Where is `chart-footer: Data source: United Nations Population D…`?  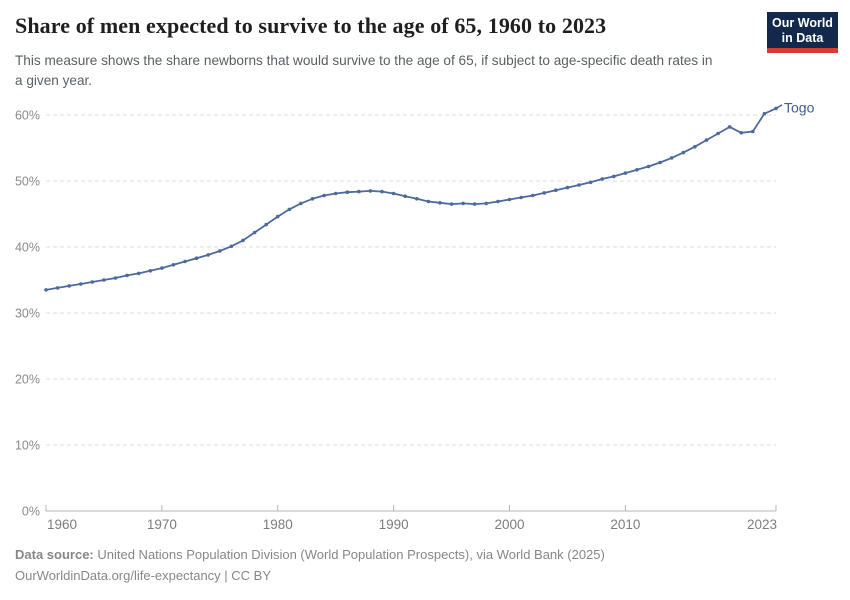
chart-footer: Data source: United Nations Population D… is located at coordinates (425, 565).